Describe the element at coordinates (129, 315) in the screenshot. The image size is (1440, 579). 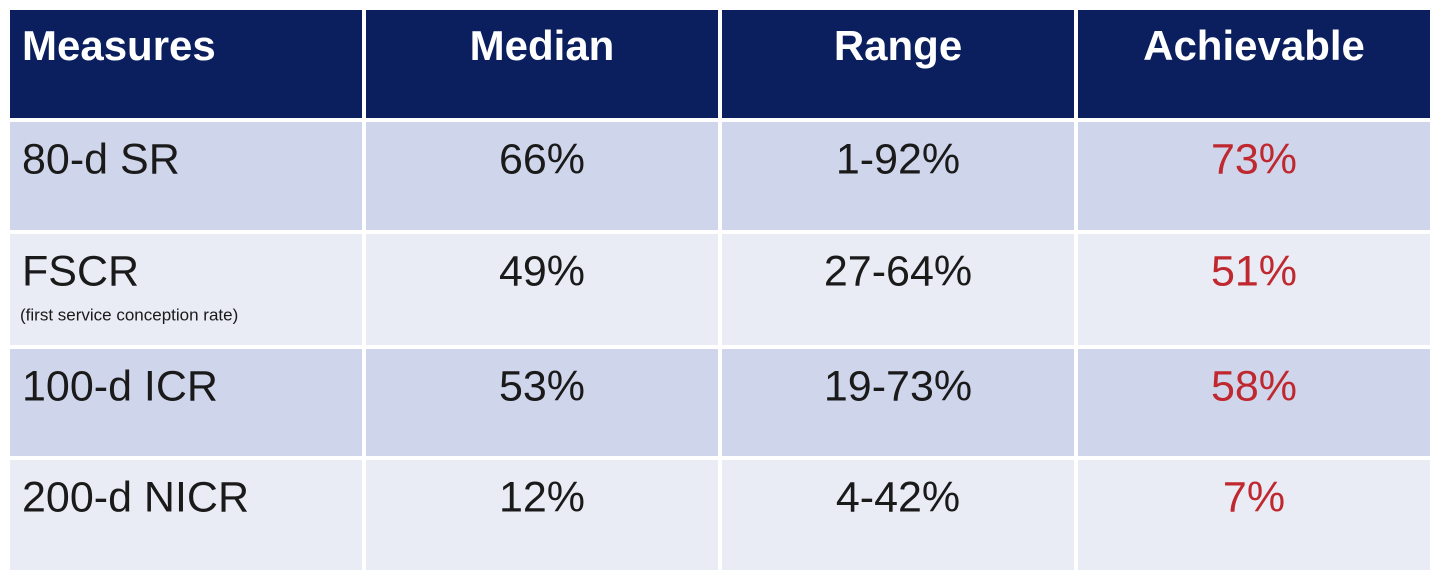
I see `note-text: (first service conception rate)` at that location.